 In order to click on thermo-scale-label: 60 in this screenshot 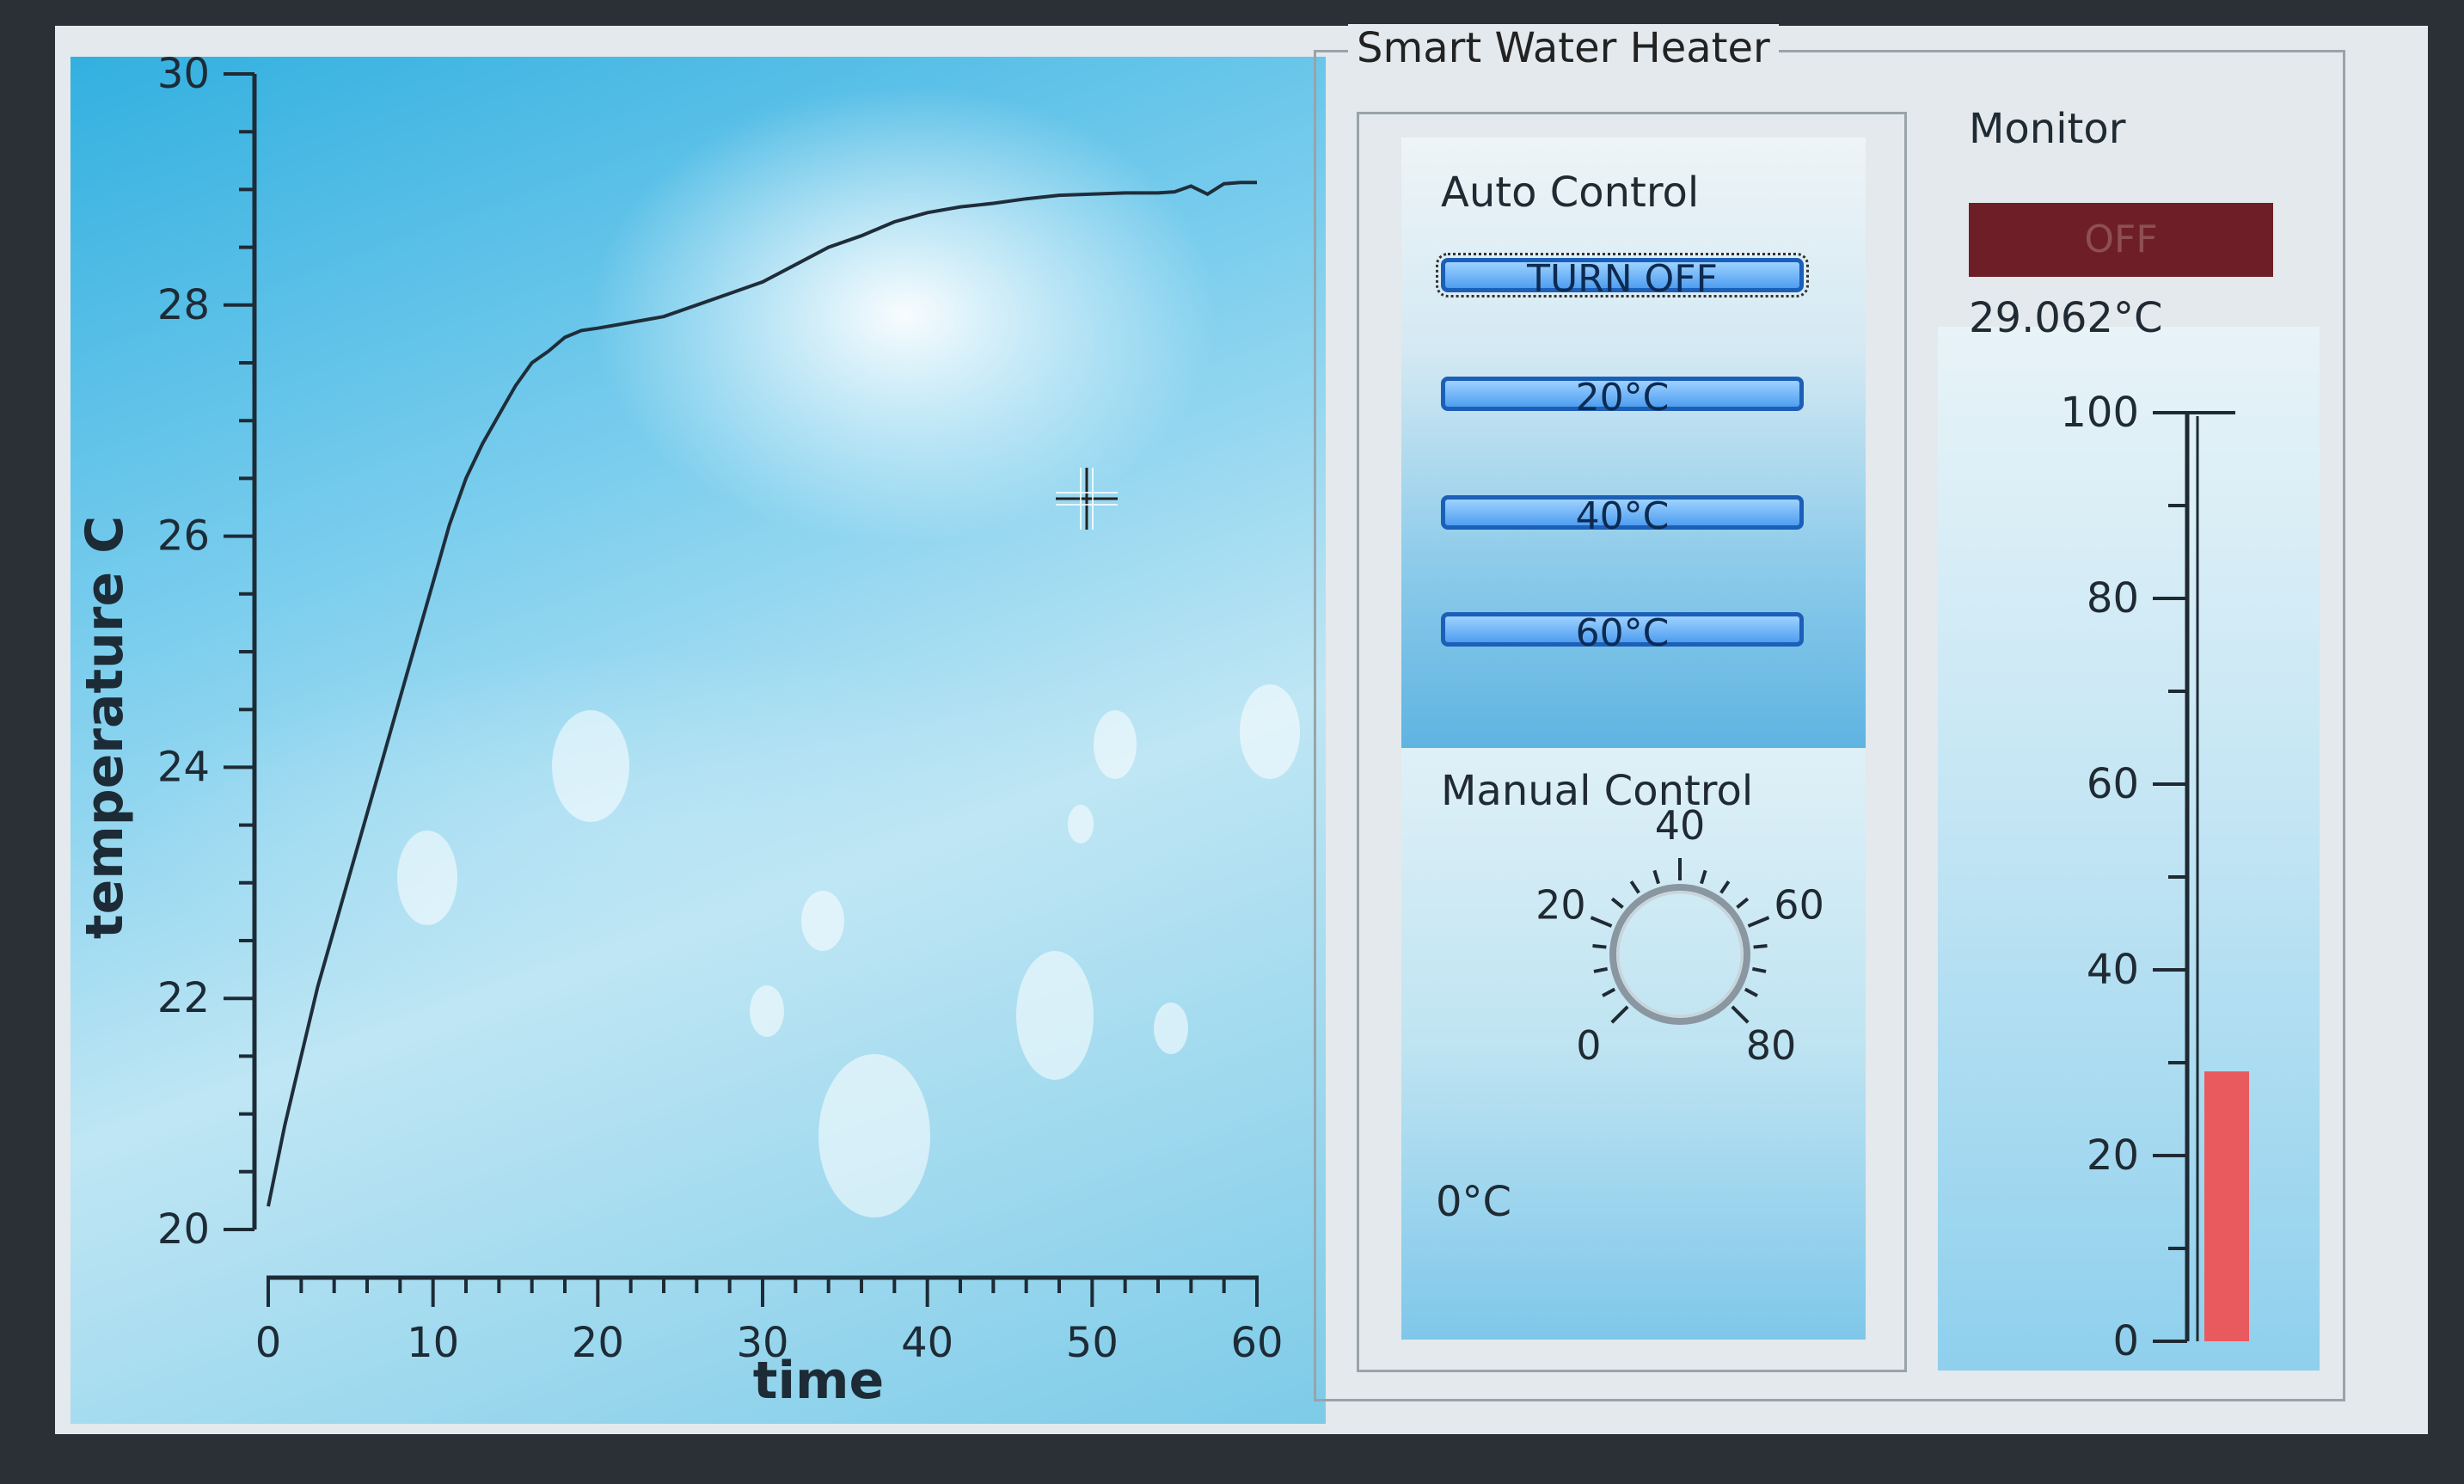, I will do `click(2113, 784)`.